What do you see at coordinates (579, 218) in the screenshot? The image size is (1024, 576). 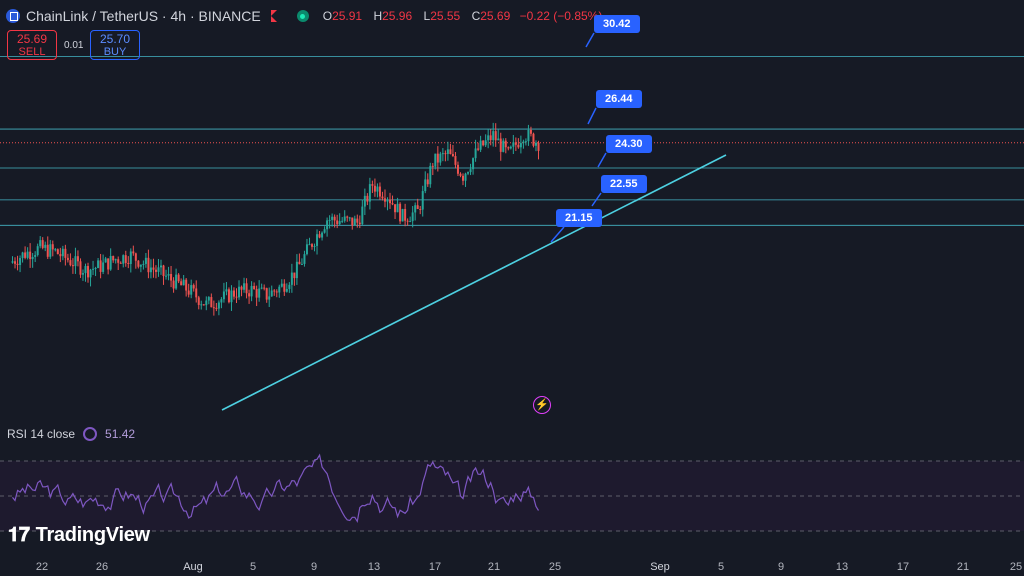 I see `level-callout-5: 21.15` at bounding box center [579, 218].